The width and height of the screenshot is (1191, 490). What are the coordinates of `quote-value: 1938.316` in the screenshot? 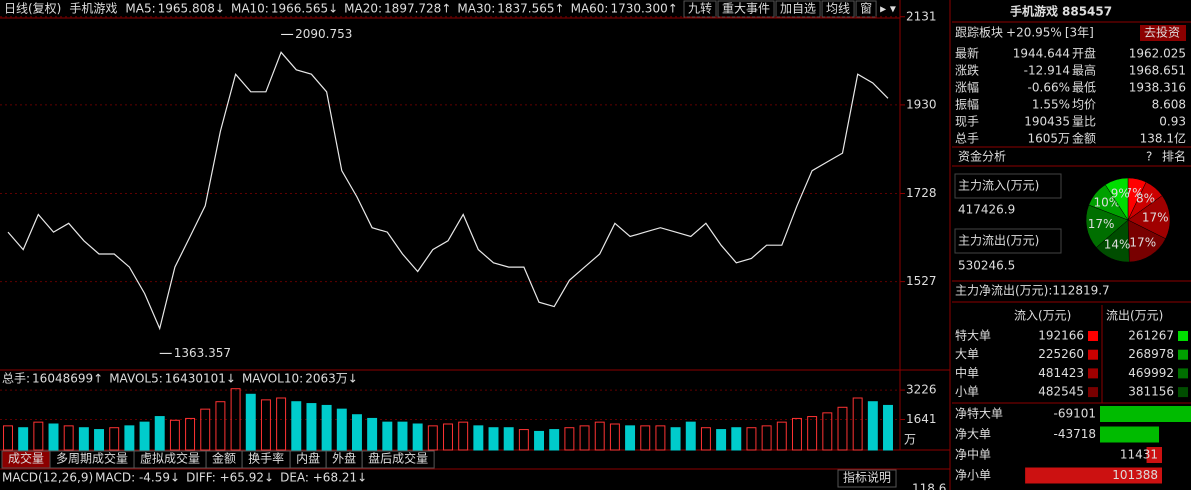 It's located at (1157, 88).